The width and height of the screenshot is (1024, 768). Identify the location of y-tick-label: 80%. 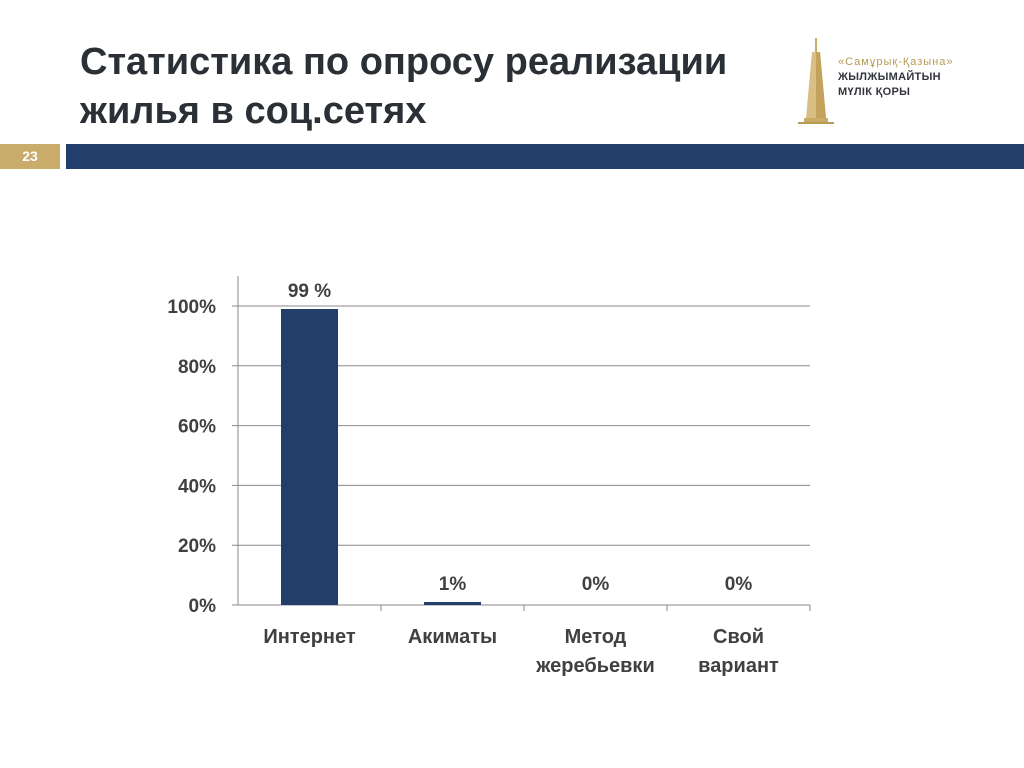
(197, 367).